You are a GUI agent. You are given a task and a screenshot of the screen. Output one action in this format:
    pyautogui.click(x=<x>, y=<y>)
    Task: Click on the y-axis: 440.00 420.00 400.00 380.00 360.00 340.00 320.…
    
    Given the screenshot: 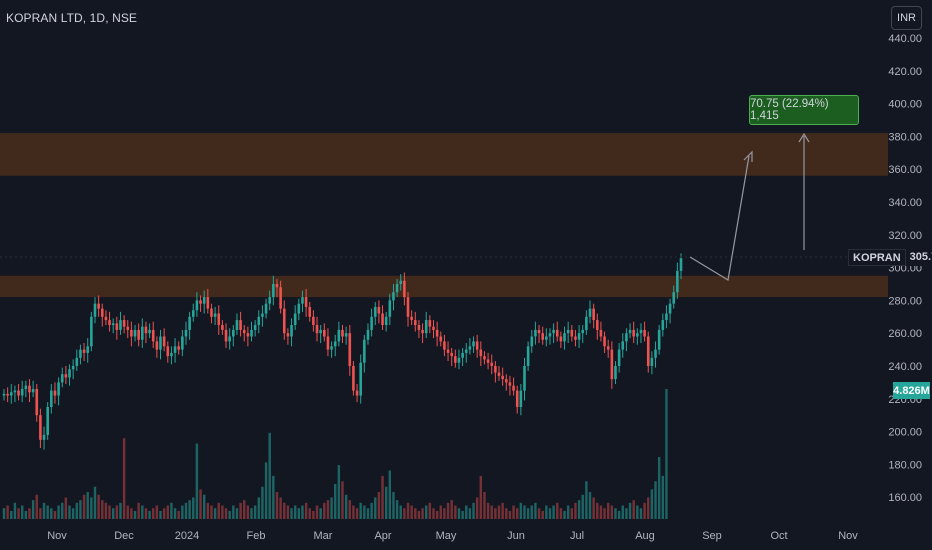 What is the action you would take?
    pyautogui.click(x=905, y=268)
    